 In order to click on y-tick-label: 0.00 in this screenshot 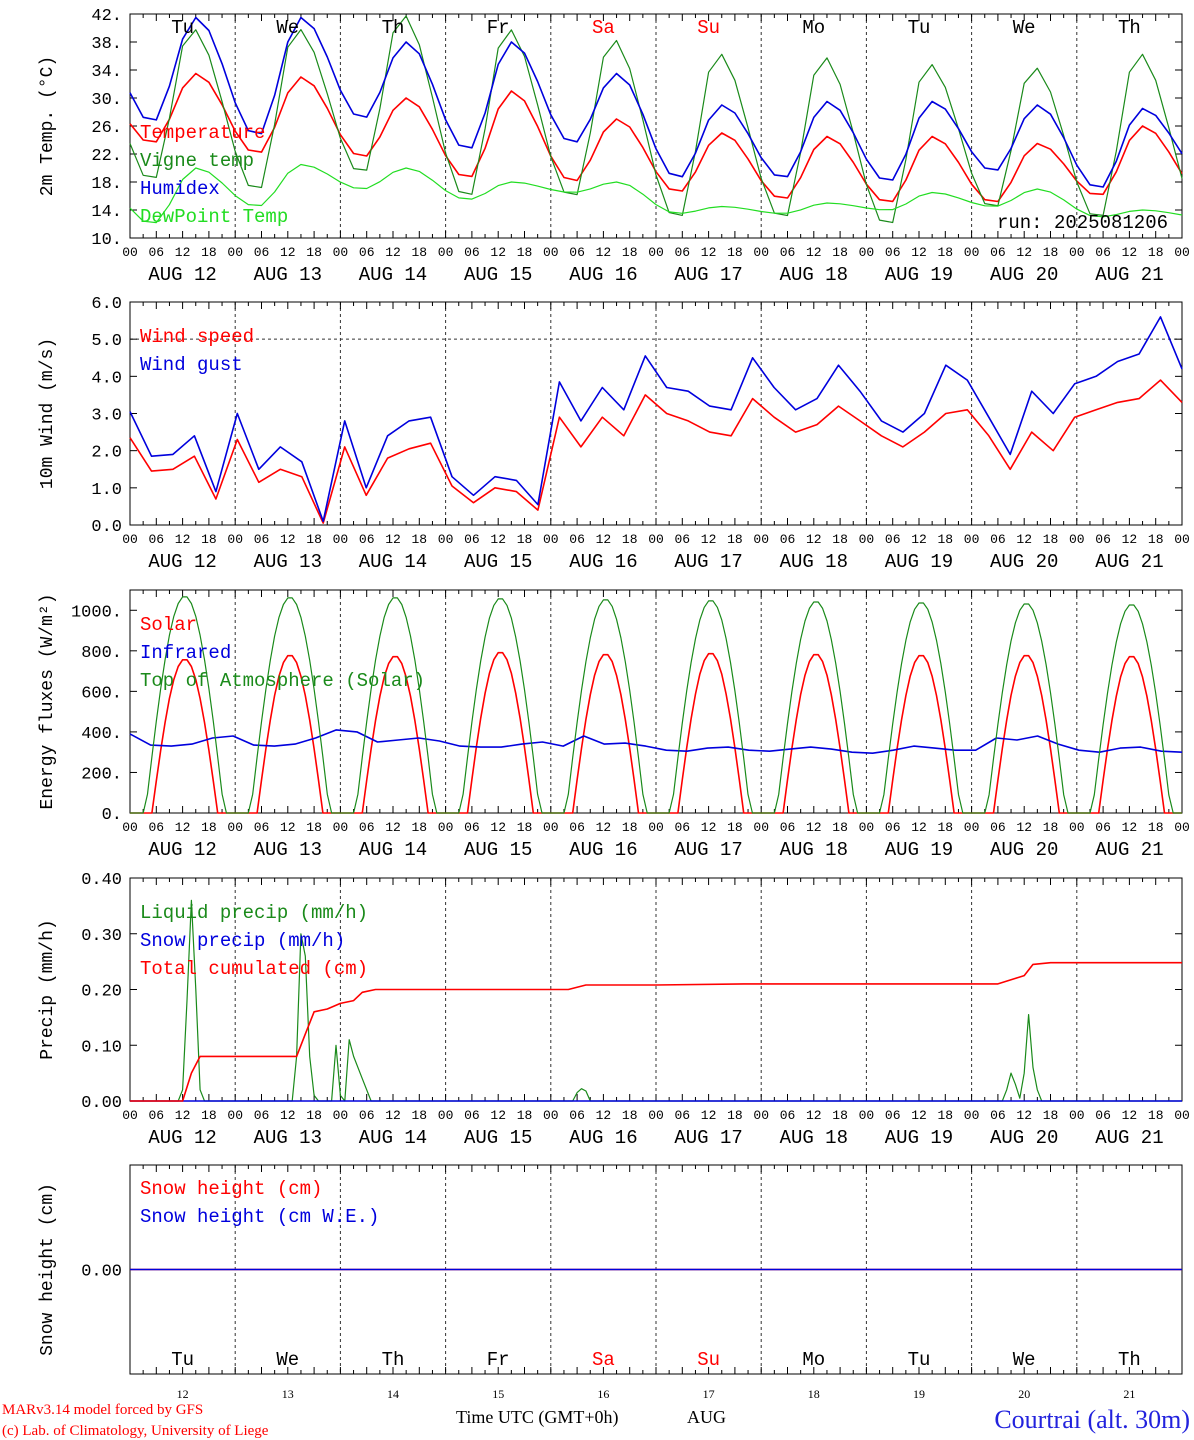, I will do `click(101, 1103)`.